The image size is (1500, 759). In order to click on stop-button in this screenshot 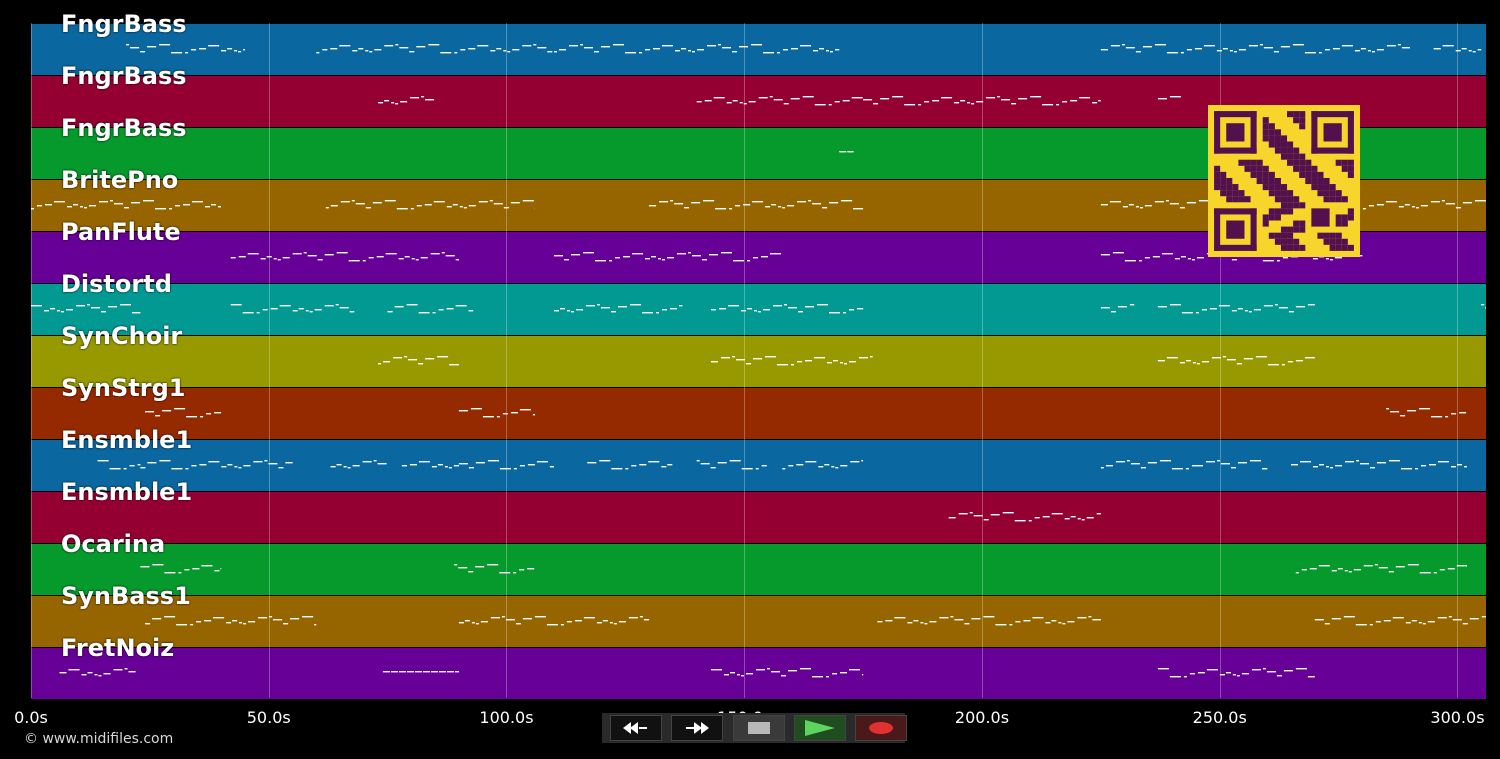, I will do `click(759, 728)`.